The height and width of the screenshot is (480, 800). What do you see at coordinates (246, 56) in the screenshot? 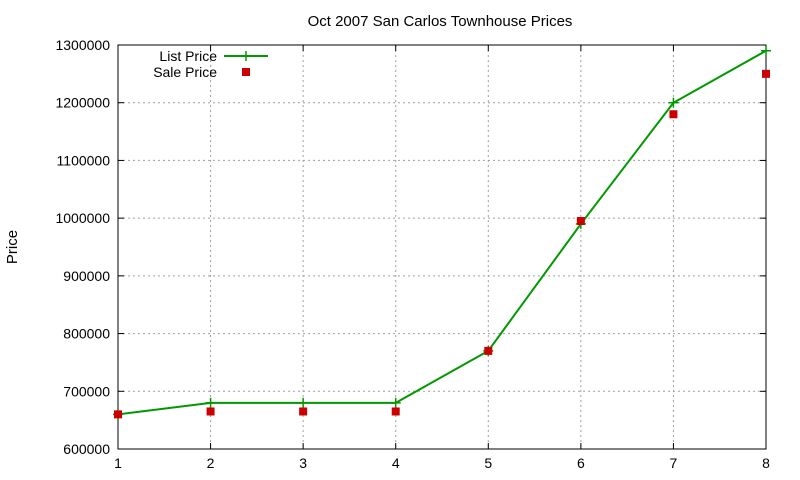
I see `legend-marker-list-price` at bounding box center [246, 56].